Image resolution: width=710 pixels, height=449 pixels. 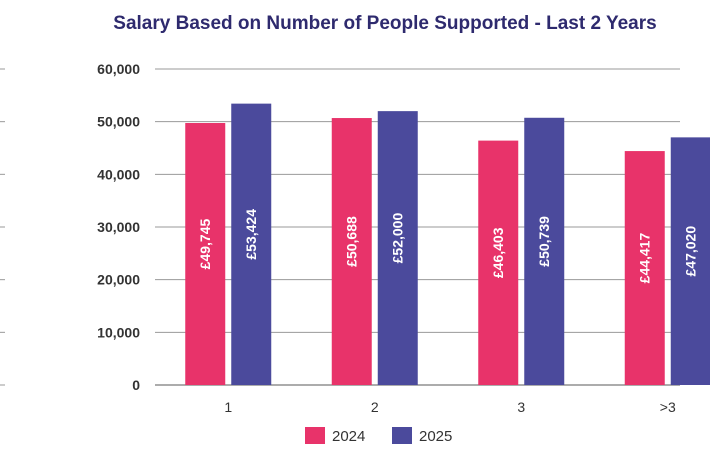 What do you see at coordinates (228, 407) in the screenshot?
I see `x-tick-label: 1` at bounding box center [228, 407].